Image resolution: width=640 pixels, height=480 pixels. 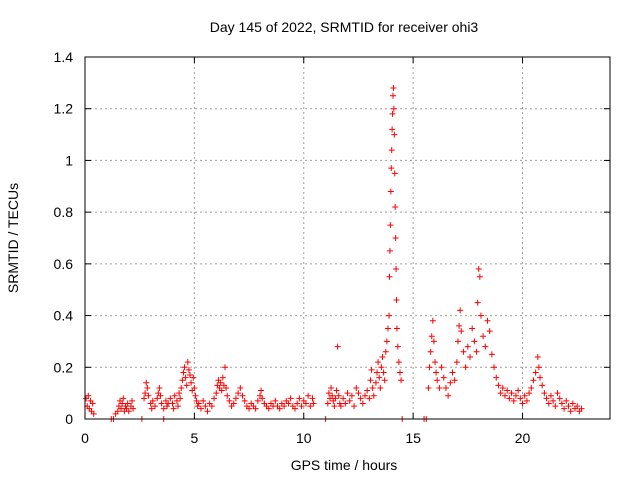 I want to click on x-tick-label: 5, so click(x=194, y=438).